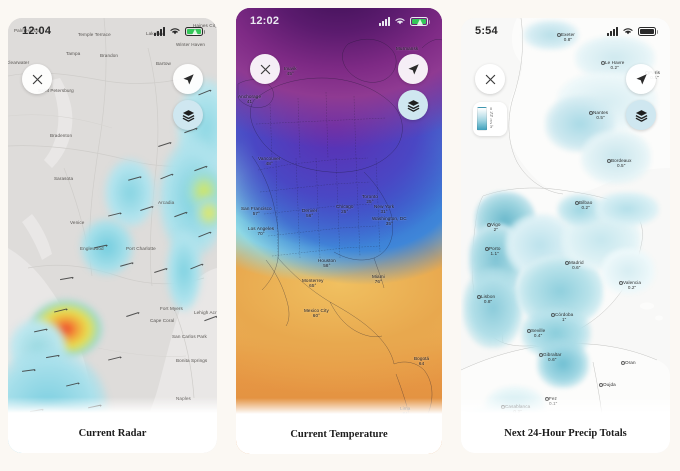 This screenshot has height=471, width=680. What do you see at coordinates (491, 109) in the screenshot?
I see `legend-tick: 0` at bounding box center [491, 109].